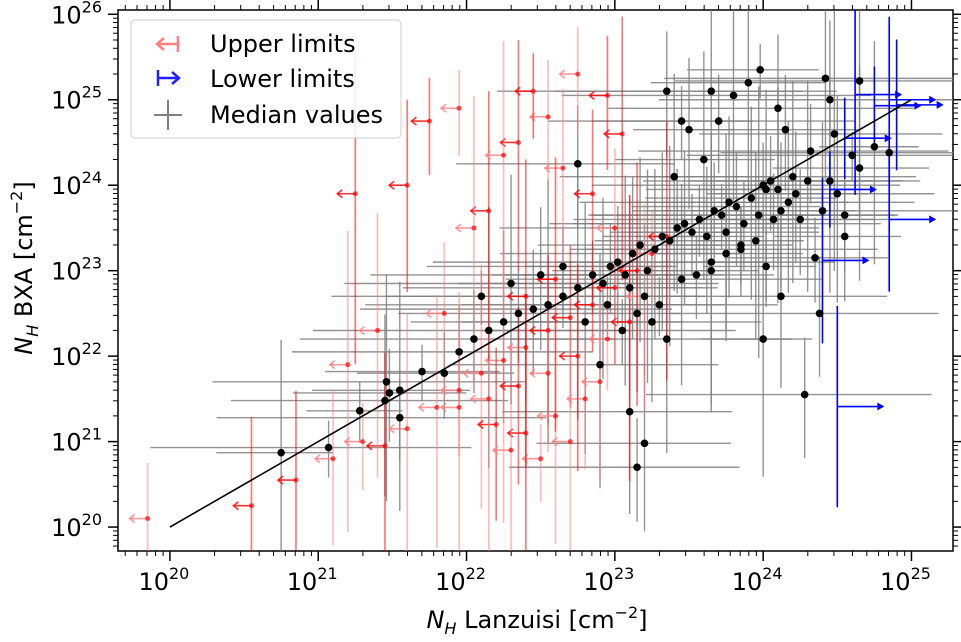  What do you see at coordinates (24, 267) in the screenshot?
I see `y-axis-label: NH BXA [cm−2]` at bounding box center [24, 267].